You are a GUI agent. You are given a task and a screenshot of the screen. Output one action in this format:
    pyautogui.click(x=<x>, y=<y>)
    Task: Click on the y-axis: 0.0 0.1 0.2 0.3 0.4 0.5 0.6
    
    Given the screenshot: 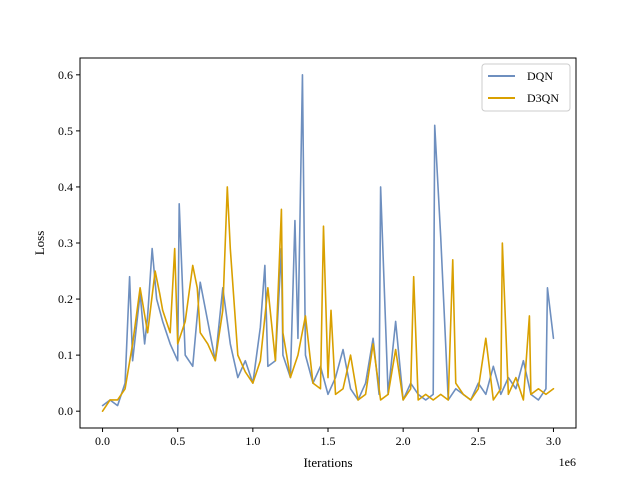 What is the action you would take?
    pyautogui.click(x=69, y=243)
    